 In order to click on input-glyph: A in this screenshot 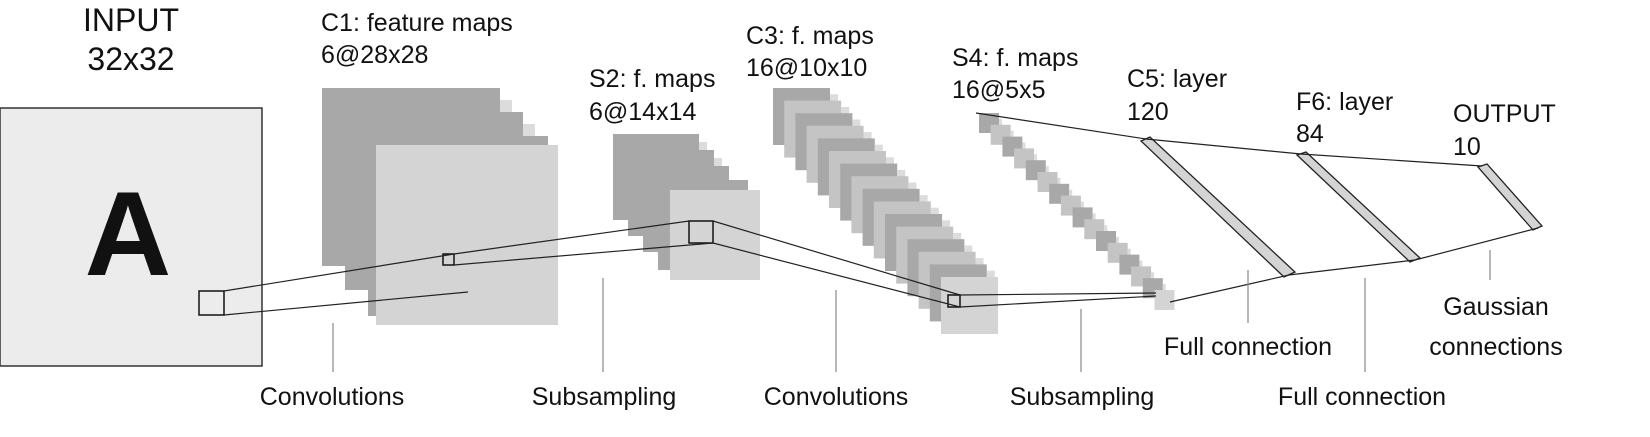, I will do `click(128, 234)`.